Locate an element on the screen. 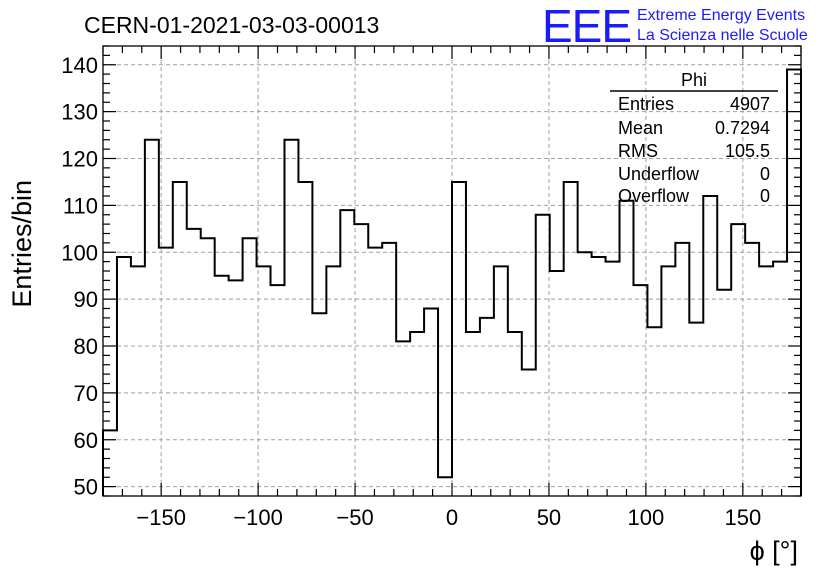  stats-value-rms: 105.5 is located at coordinates (747, 151).